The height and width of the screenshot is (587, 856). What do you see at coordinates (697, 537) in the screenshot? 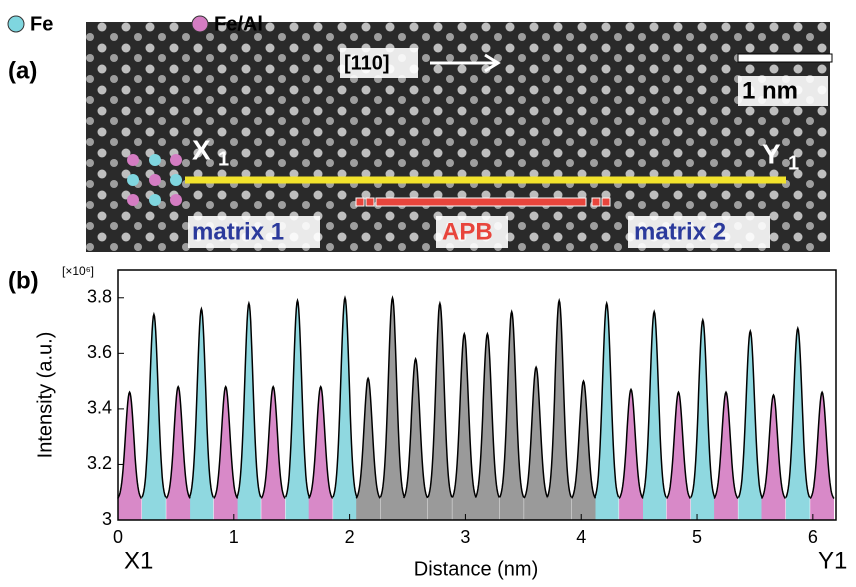
I see `x-tick-label: 5` at bounding box center [697, 537].